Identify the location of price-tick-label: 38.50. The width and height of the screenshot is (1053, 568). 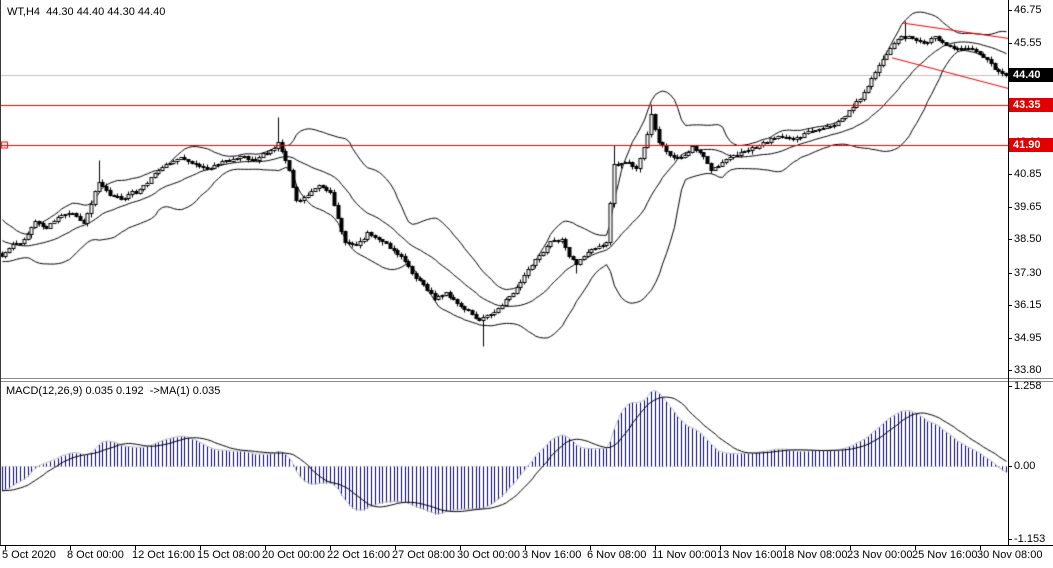
(1028, 239).